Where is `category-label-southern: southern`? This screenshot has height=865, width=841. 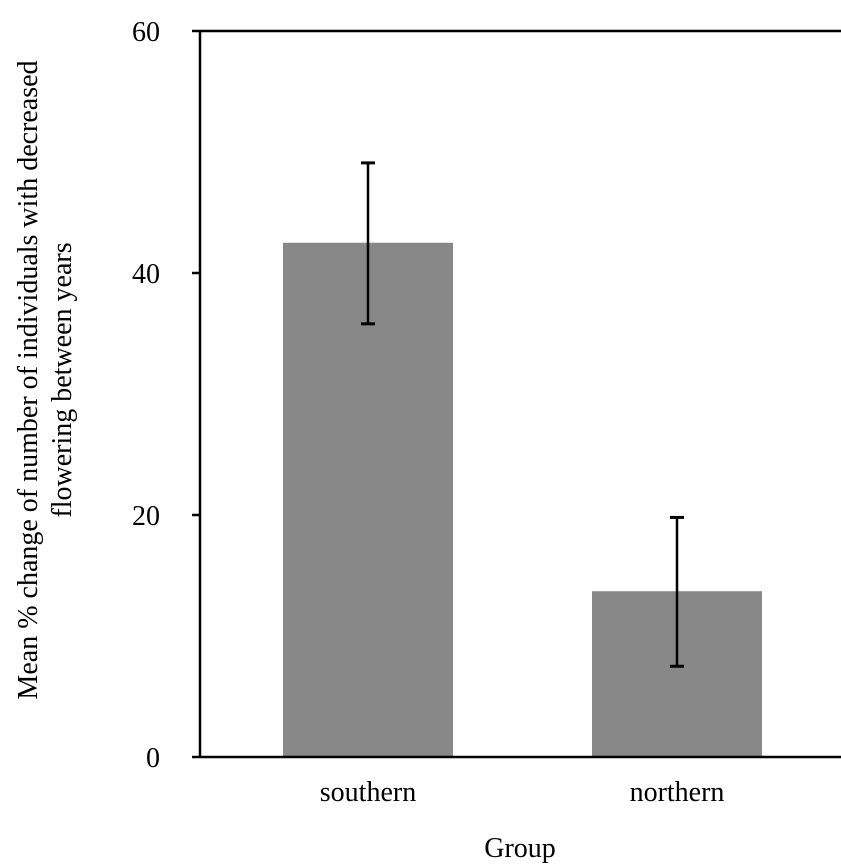
category-label-southern: southern is located at coordinates (368, 792).